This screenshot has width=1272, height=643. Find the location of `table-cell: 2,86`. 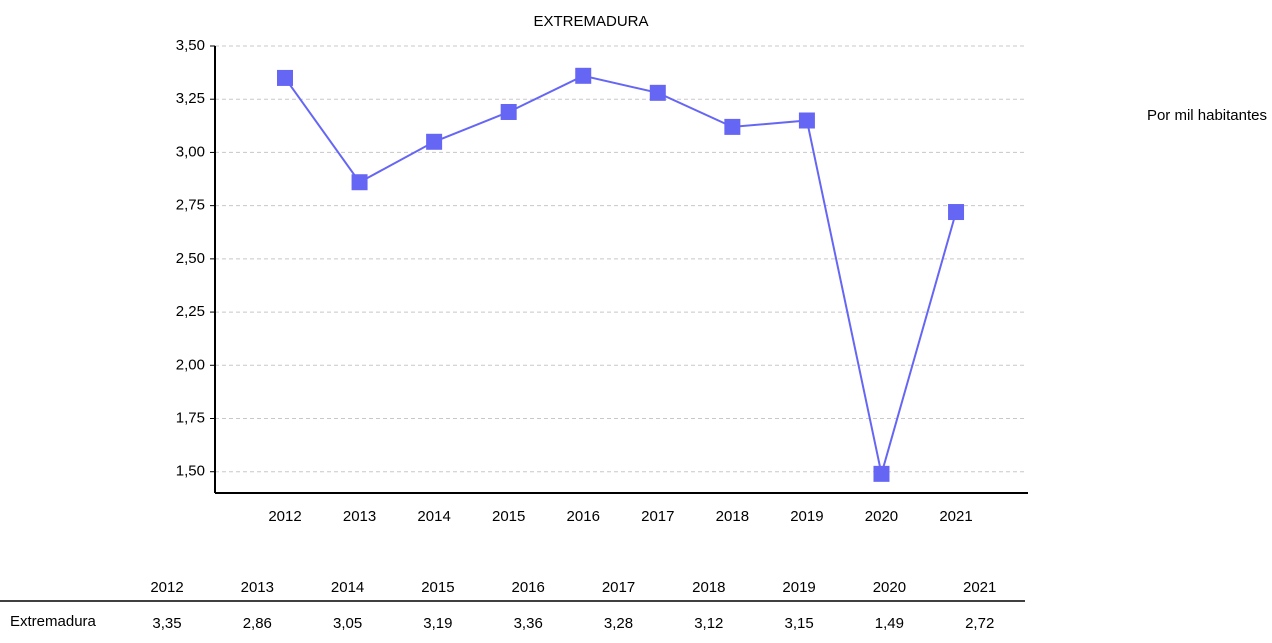

table-cell: 2,86 is located at coordinates (257, 623).